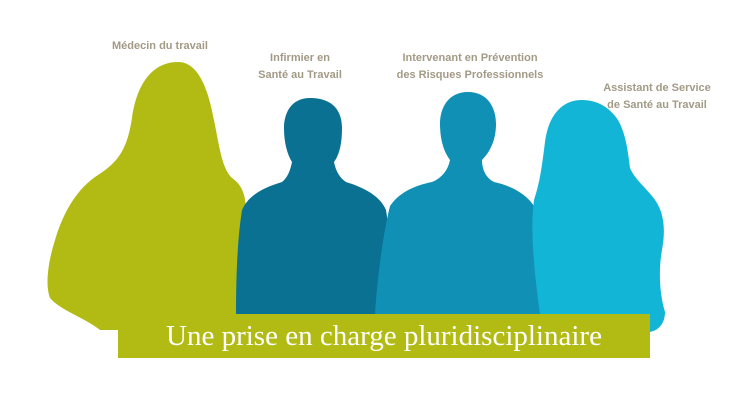 This screenshot has width=750, height=400. What do you see at coordinates (657, 88) in the screenshot?
I see `label-assistant-line1: Assistant de Service` at bounding box center [657, 88].